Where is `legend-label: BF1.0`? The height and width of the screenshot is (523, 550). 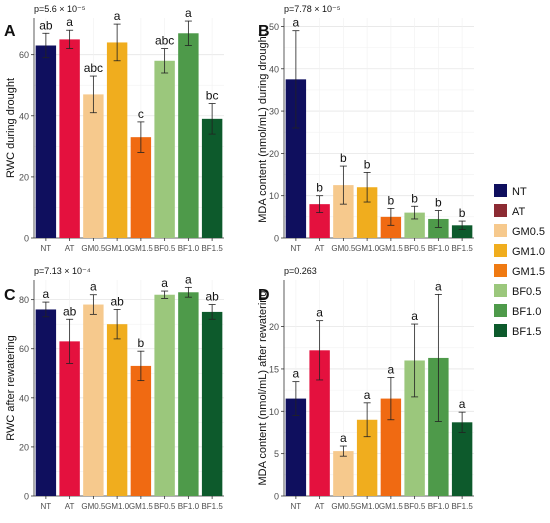 legend-label: BF1.0 is located at coordinates (526, 312).